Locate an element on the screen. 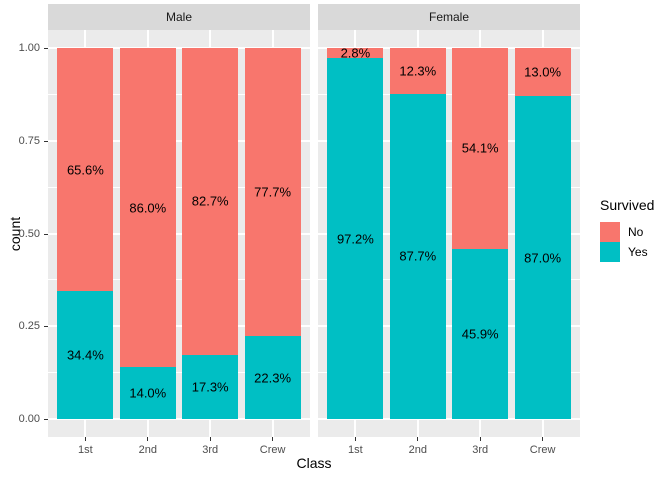  y-tick-label: 0.50 is located at coordinates (29, 233).